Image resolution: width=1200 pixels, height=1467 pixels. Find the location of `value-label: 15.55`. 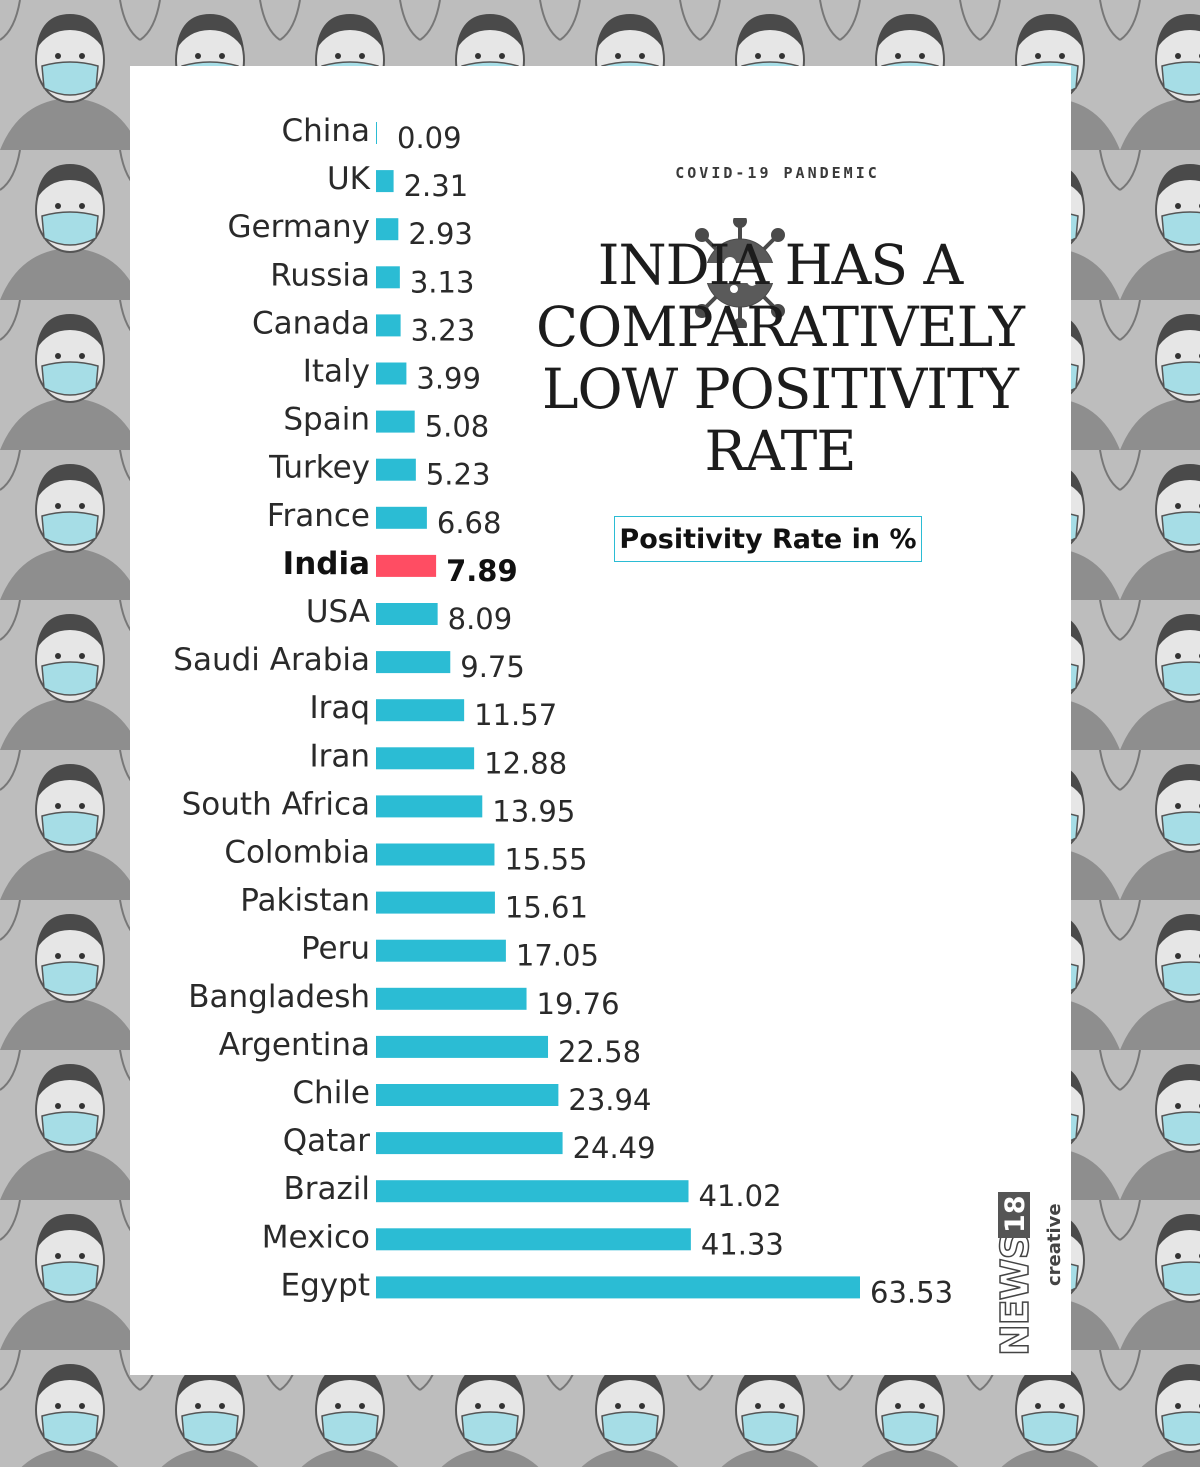

value-label: 15.55 is located at coordinates (545, 860).